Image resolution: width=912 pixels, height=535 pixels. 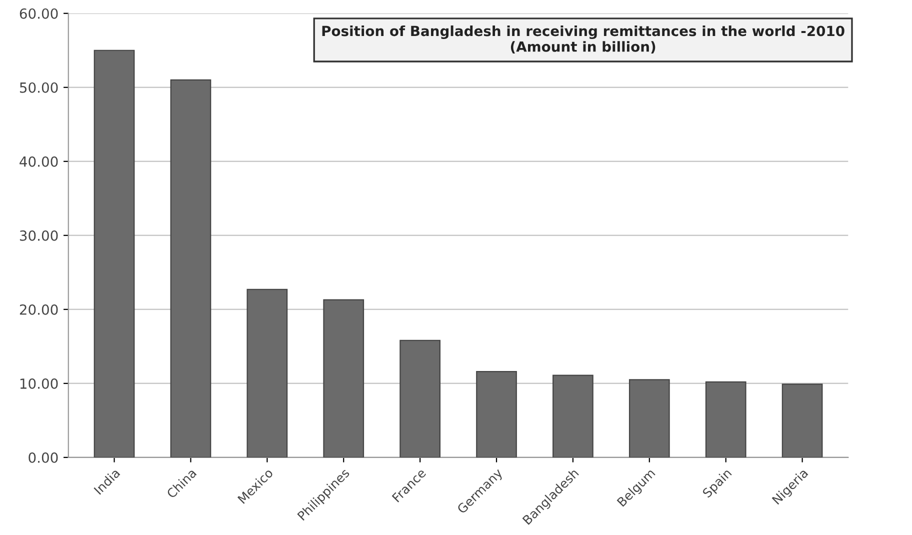 I want to click on y-tick-label: 20.00, so click(x=39, y=309).